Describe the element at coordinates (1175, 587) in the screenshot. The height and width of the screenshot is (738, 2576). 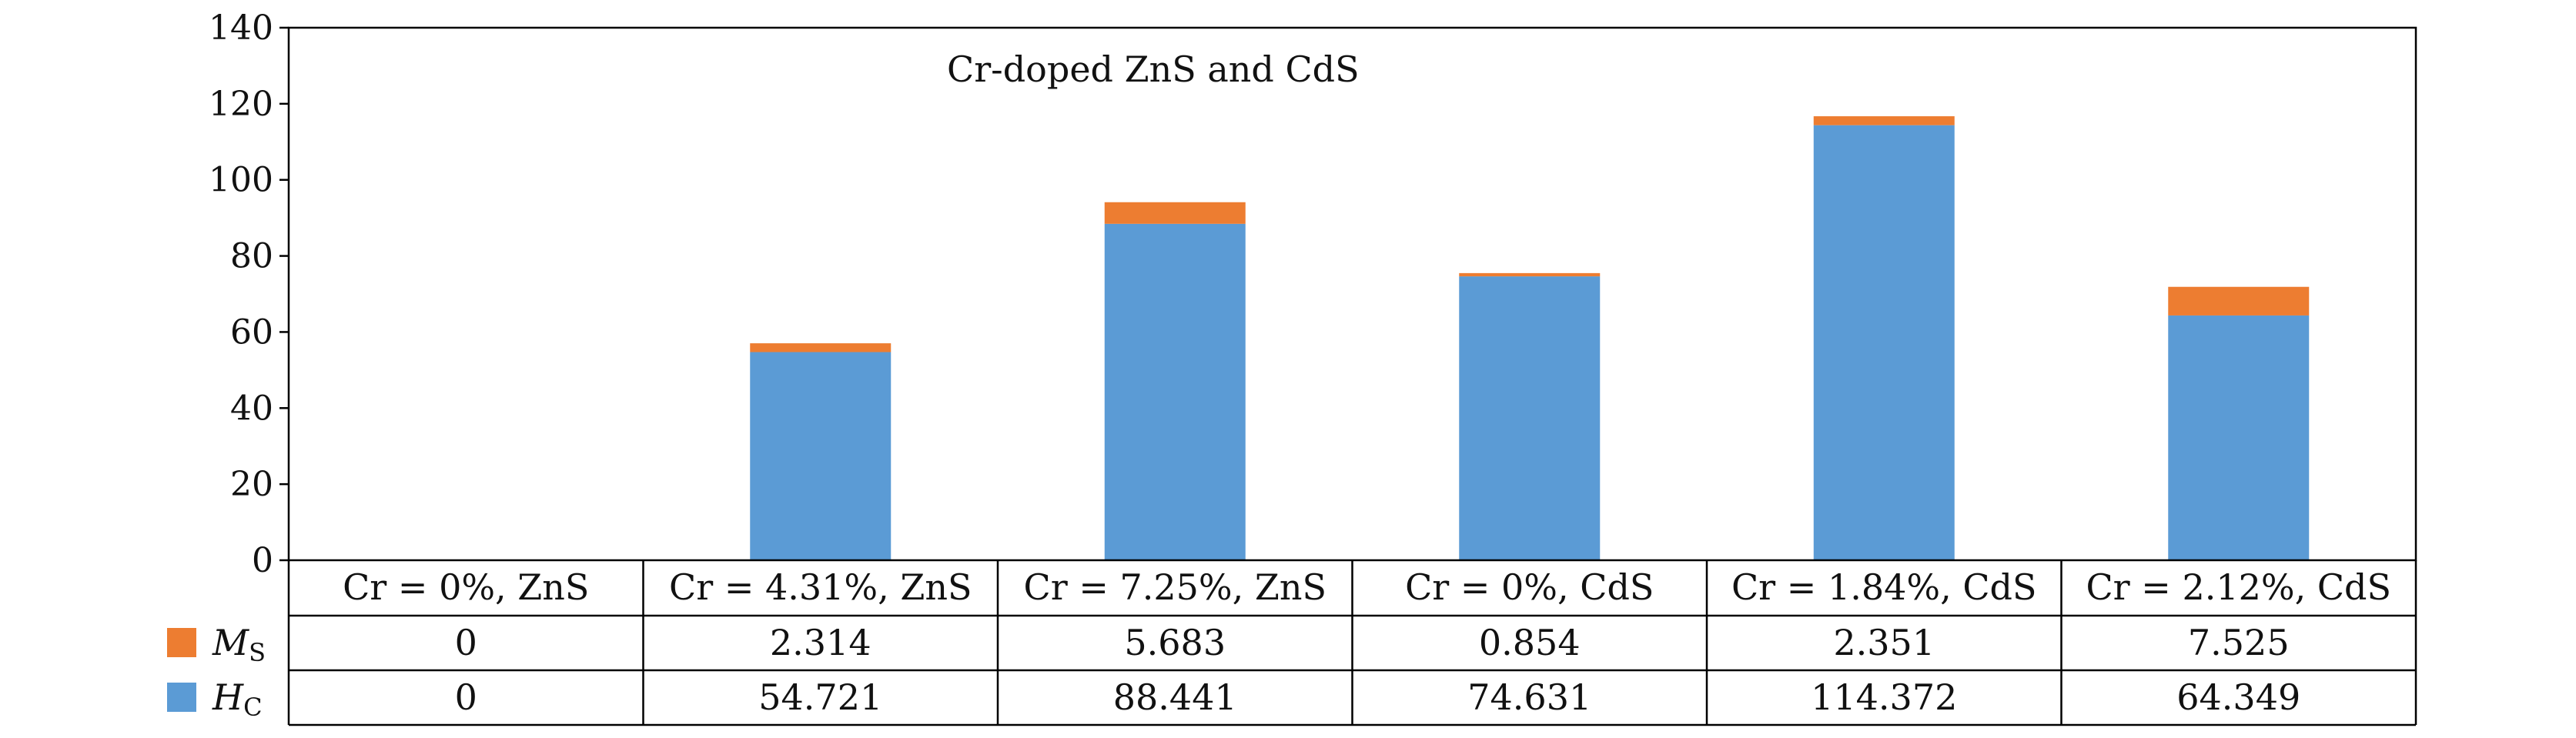
I see `category-label: Cr = 7.25%, ZnS` at that location.